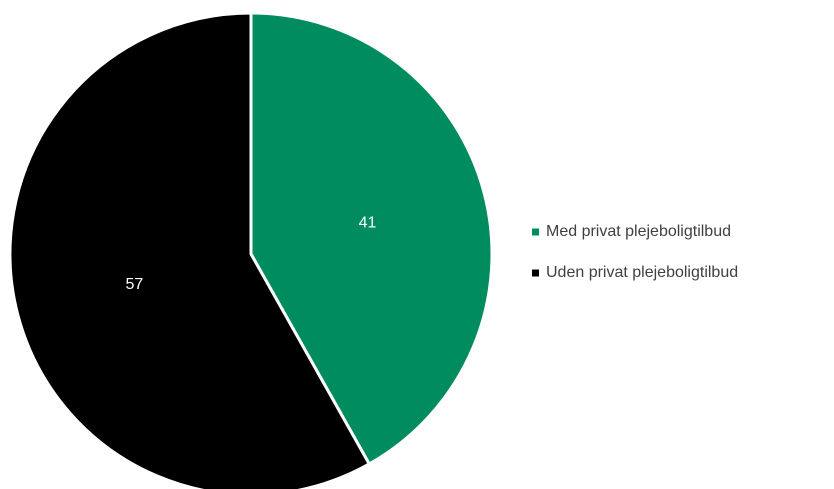  Describe the element at coordinates (135, 284) in the screenshot. I see `slice-data-label: 57` at that location.